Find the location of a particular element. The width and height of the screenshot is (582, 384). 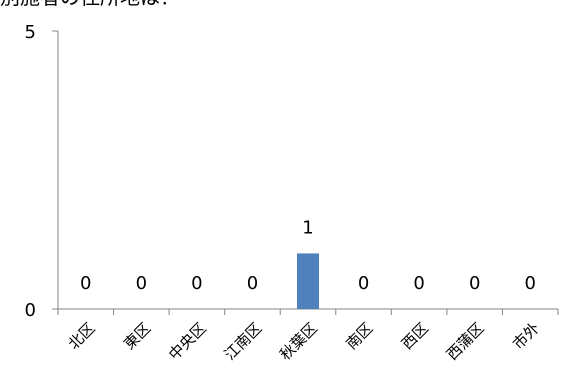

x-tick-label: 北区 is located at coordinates (82, 336).